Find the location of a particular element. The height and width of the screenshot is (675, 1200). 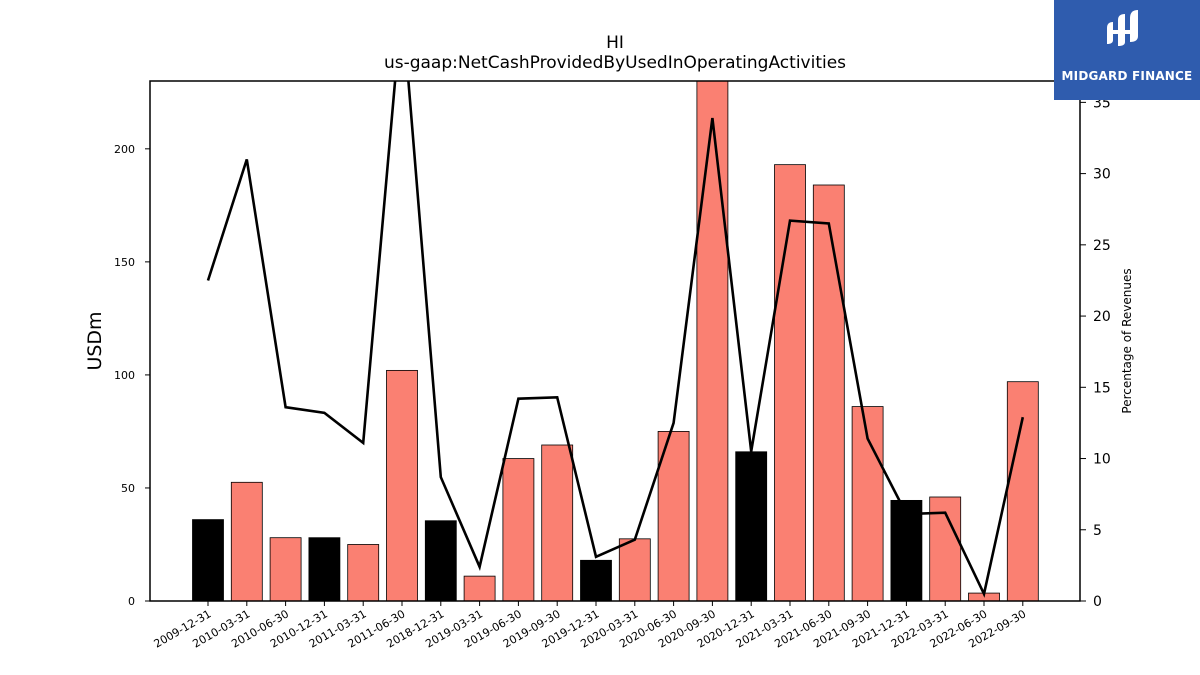

y2-tick-label: 20 is located at coordinates (1102, 317).